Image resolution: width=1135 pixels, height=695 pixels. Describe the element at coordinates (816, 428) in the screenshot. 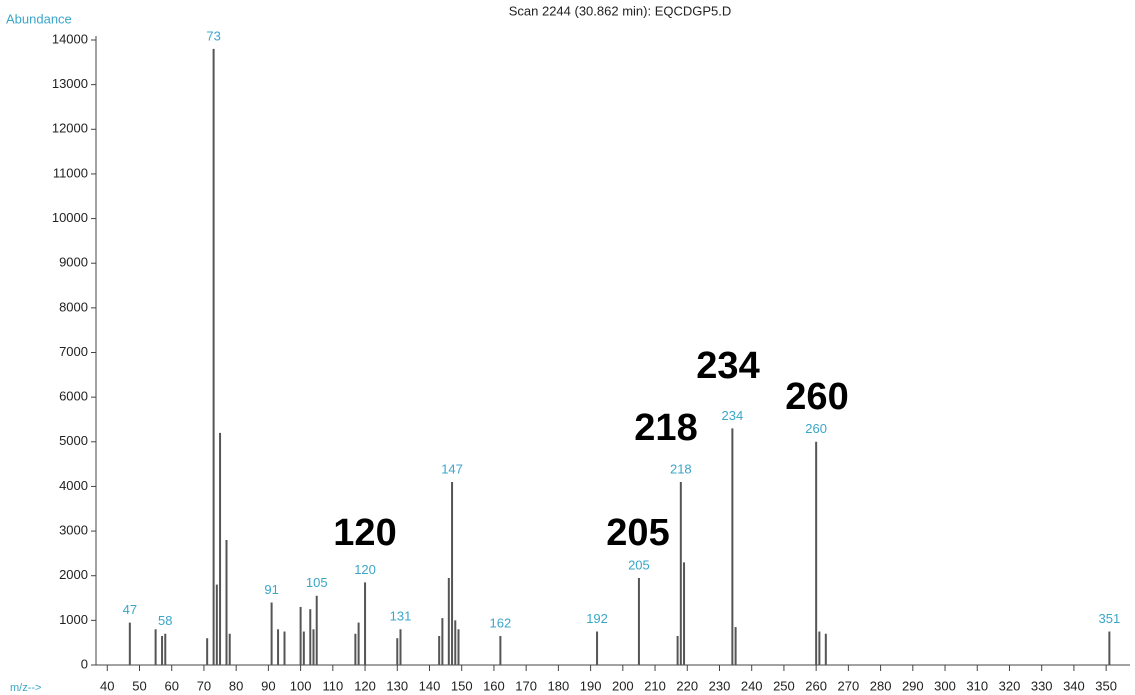

I see `peak-label: 260` at that location.